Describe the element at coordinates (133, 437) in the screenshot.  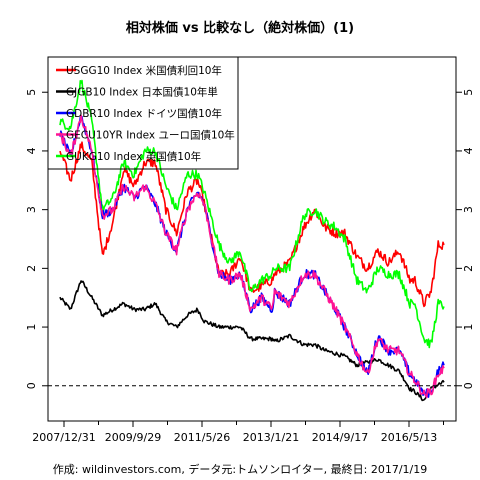
I see `x-tick-label: 2009/9/29` at that location.